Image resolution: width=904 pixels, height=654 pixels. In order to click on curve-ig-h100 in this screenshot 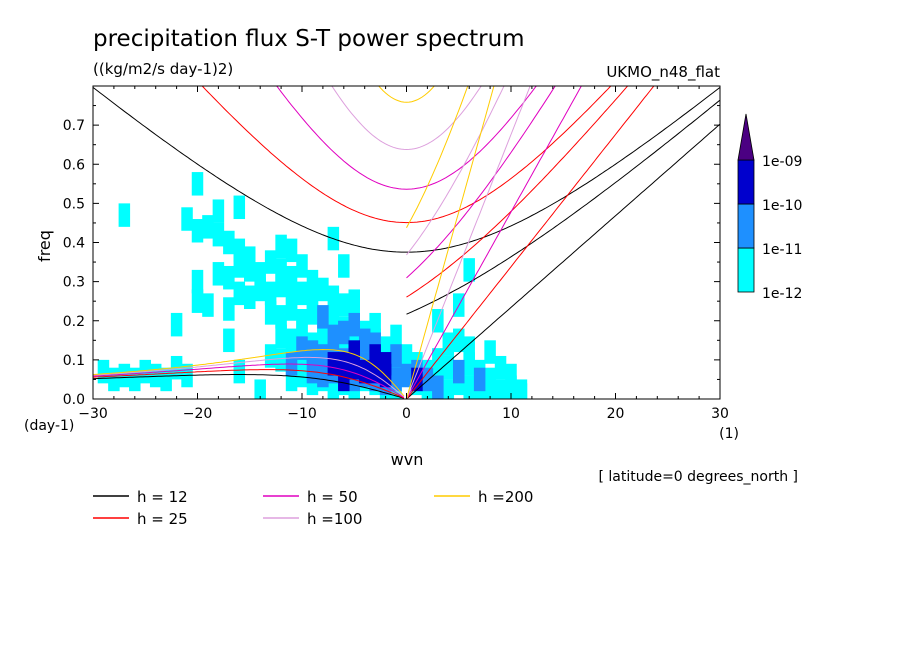, I will do `click(406, 118)`.